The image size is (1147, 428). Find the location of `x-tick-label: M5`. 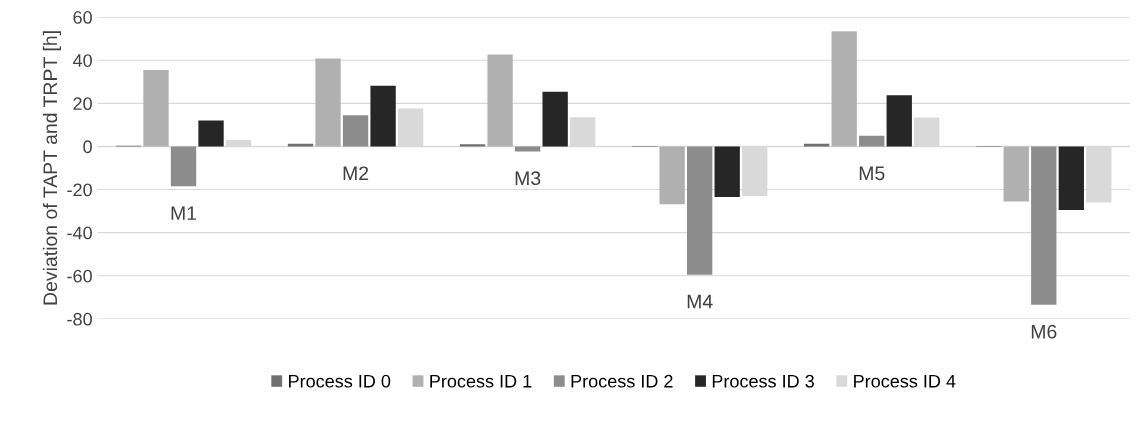

x-tick-label: M5 is located at coordinates (872, 173).